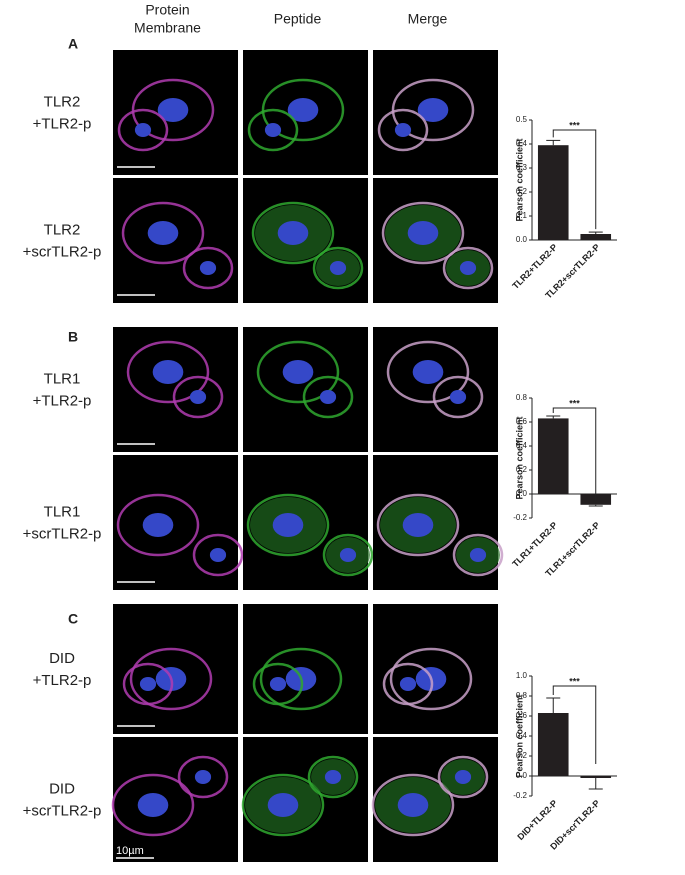 The image size is (685, 875). I want to click on y-tick-label: 0.3, so click(522, 167).